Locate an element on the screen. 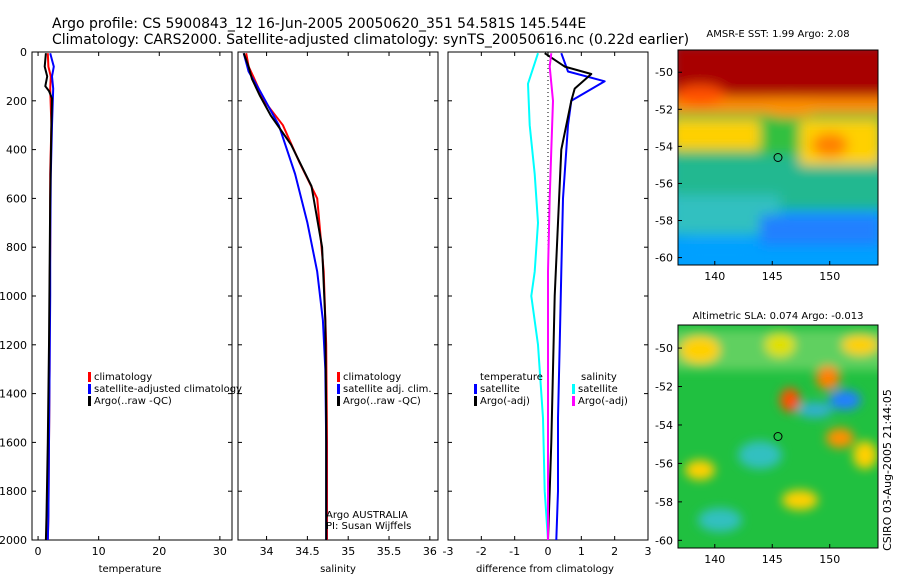 Image resolution: width=900 pixels, height=580 pixels. salinity-xtick-label: 36 is located at coordinates (430, 551).